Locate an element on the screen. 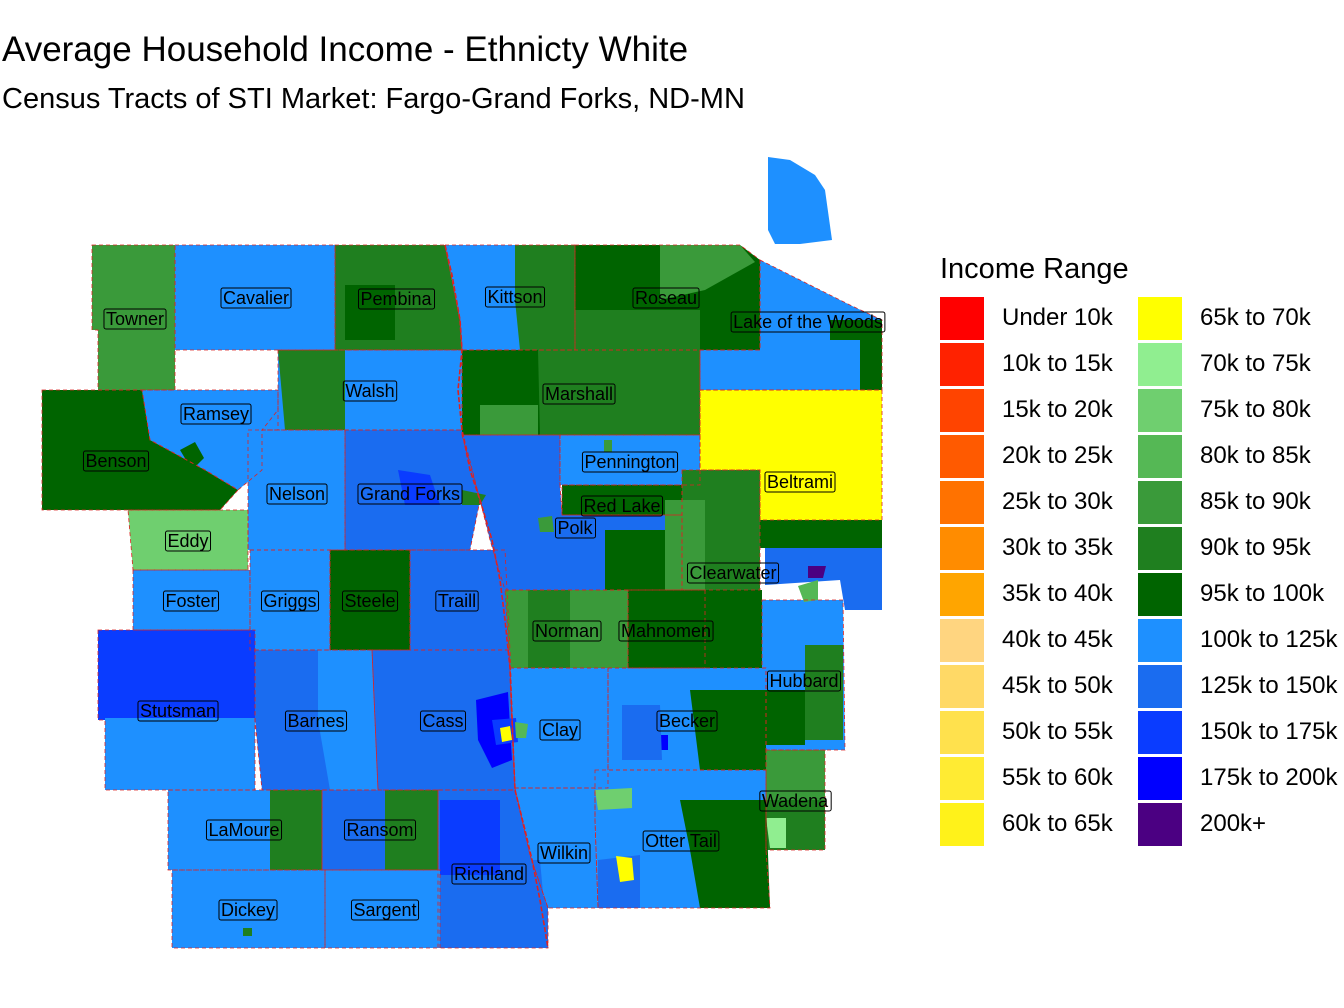 Image resolution: width=1344 pixels, height=1008 pixels. county-label-steele: Steele is located at coordinates (370, 601).